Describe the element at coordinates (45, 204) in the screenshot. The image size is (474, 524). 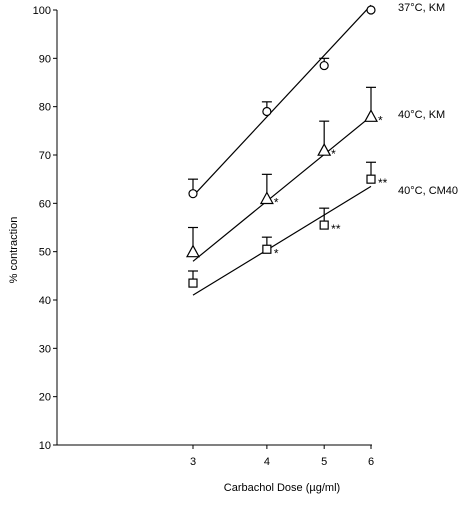
I see `y-tick-label: 60` at that location.